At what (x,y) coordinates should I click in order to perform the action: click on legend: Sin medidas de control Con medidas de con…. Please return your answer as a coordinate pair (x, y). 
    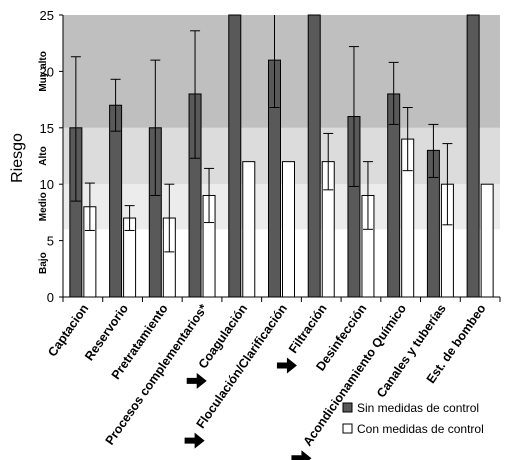
    Looking at the image, I should click on (413, 418).